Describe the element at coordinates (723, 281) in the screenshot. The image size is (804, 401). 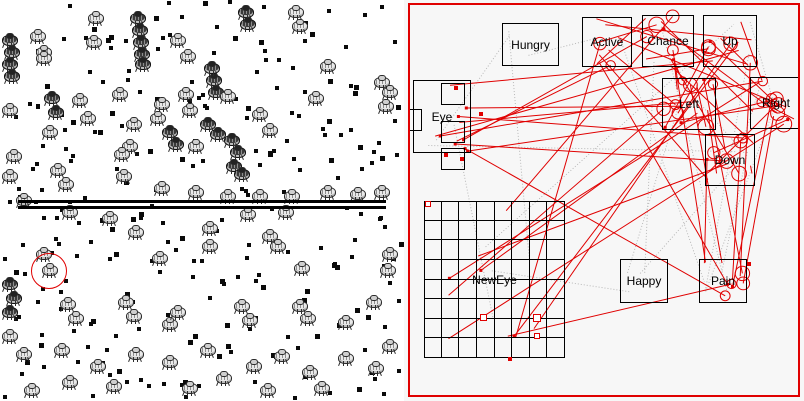
I see `neuron-pain: Pain` at that location.